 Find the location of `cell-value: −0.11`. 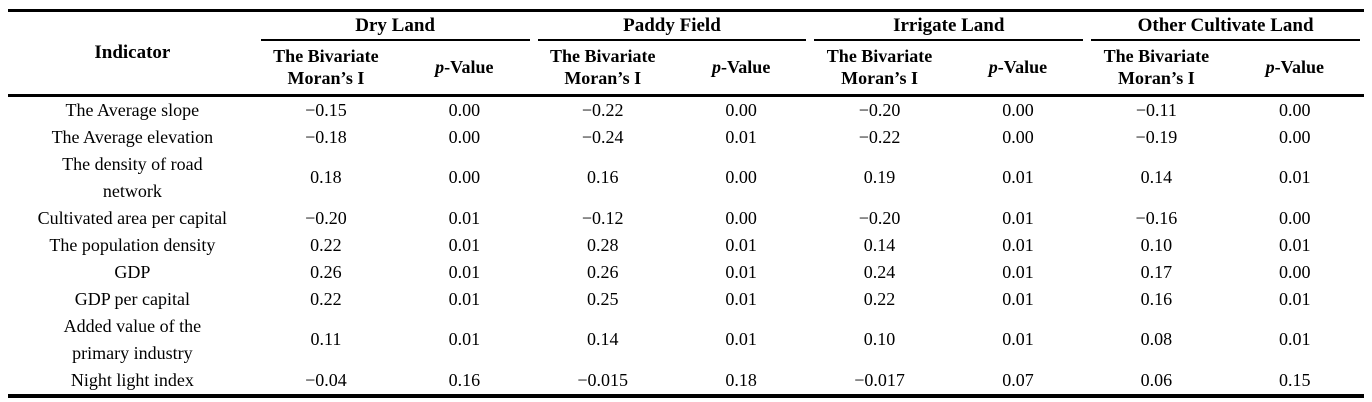

cell-value: −0.11 is located at coordinates (1156, 109).